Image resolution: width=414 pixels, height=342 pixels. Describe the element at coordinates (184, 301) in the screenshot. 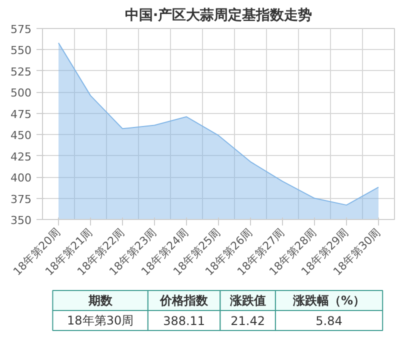

I see `text: 价格指数` at that location.